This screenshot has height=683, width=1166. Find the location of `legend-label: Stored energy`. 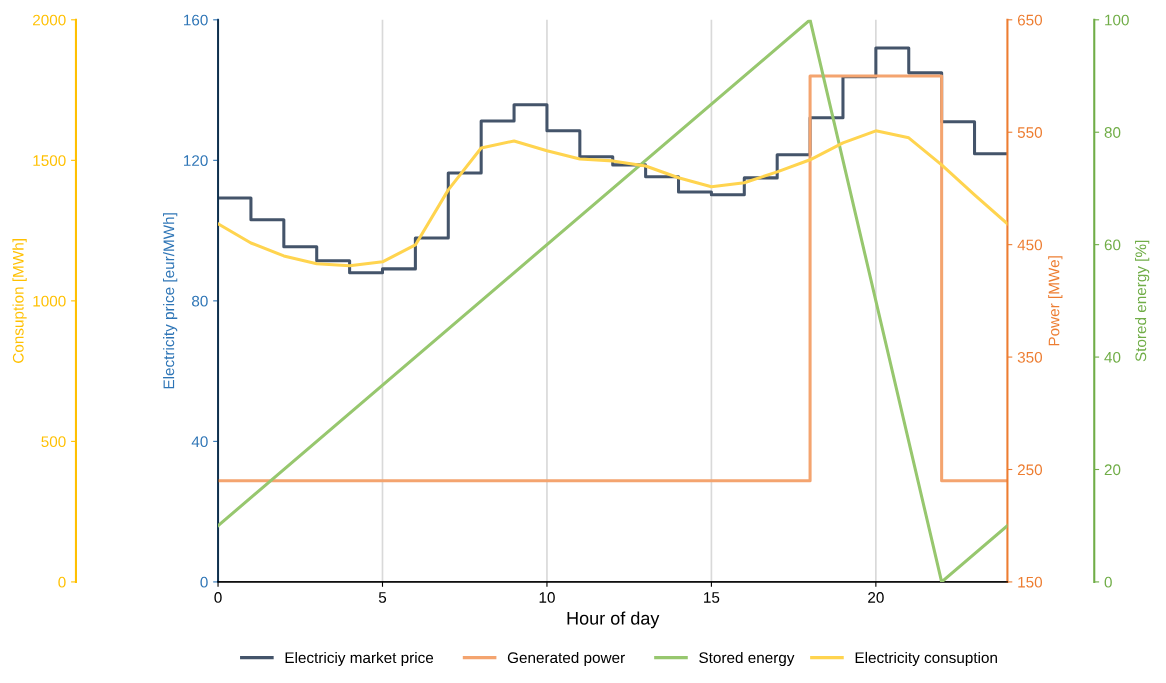

legend-label: Stored energy is located at coordinates (747, 659).